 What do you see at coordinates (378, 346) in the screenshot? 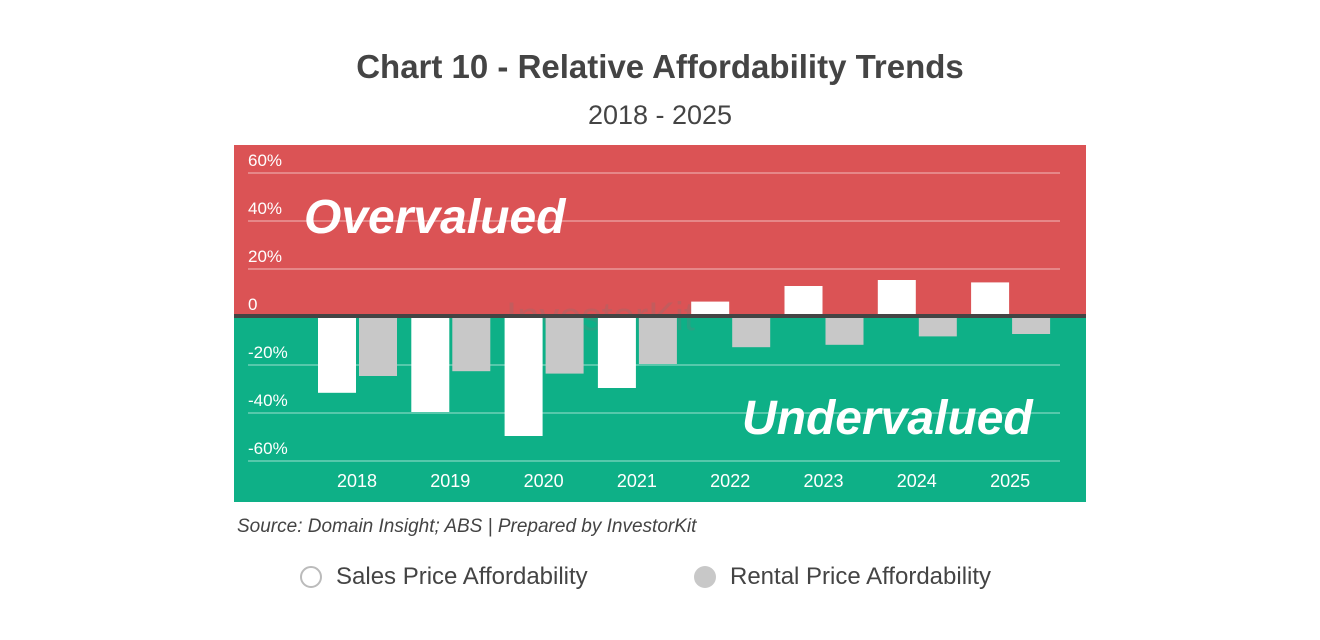
I see `bar-rental-2018` at bounding box center [378, 346].